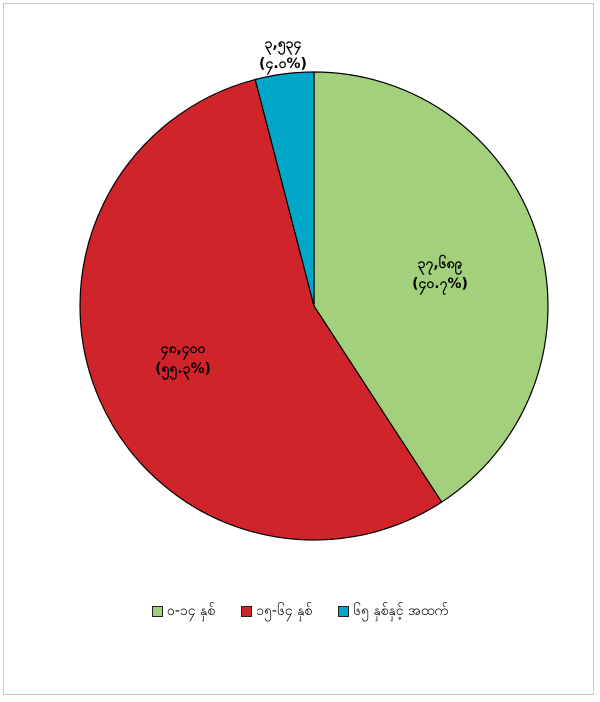 Image resolution: width=600 pixels, height=702 pixels. Describe the element at coordinates (283, 45) in the screenshot. I see `data-label-value-2: ၃,၅၃၄` at that location.